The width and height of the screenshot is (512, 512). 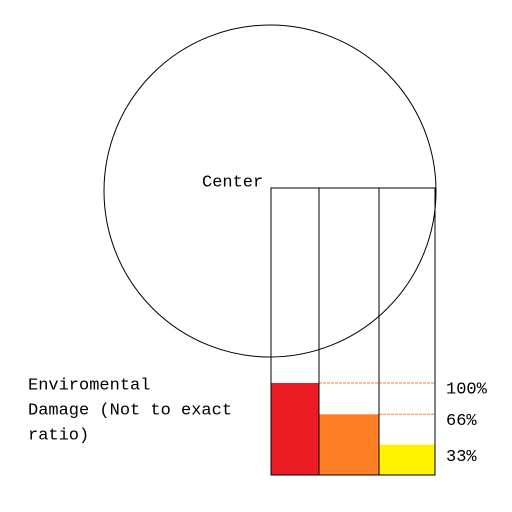 What do you see at coordinates (467, 389) in the screenshot?
I see `value-label: 100%` at bounding box center [467, 389].